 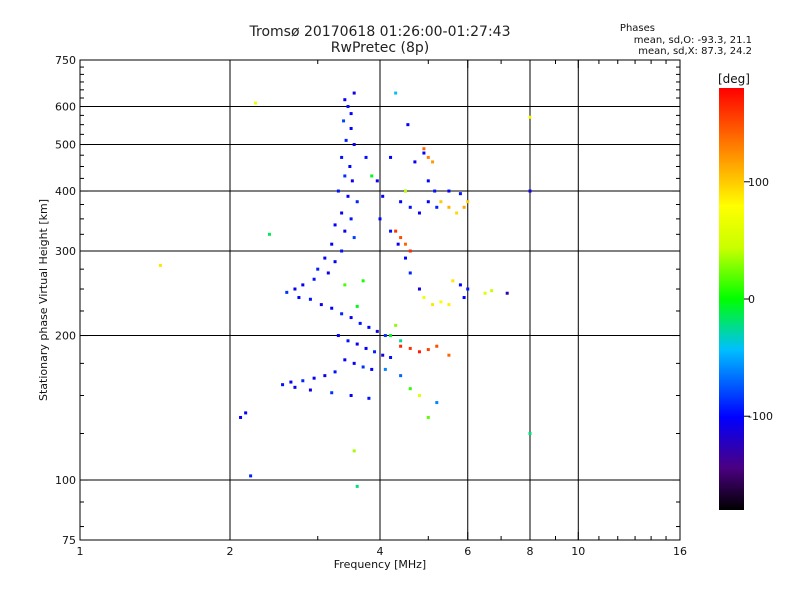 What do you see at coordinates (760, 416) in the screenshot?
I see `colorbar-tick-label: -100` at bounding box center [760, 416].